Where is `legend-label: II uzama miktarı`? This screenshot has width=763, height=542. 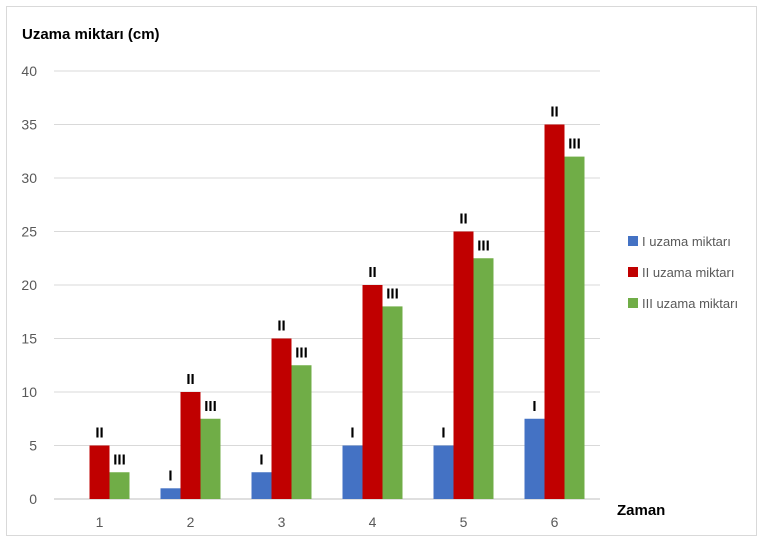 legend-label: II uzama miktarı is located at coordinates (688, 272).